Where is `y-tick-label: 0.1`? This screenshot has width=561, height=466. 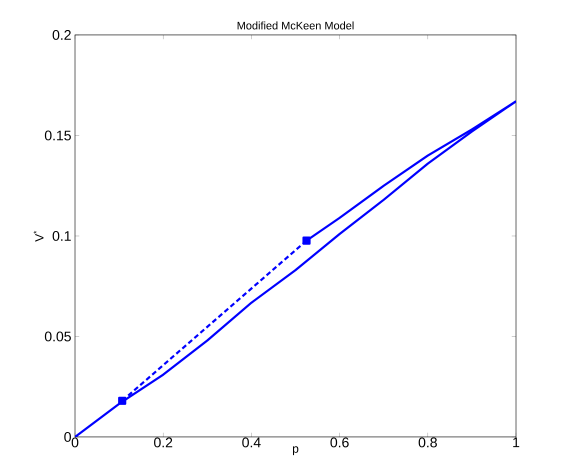 y-tick-label: 0.1 is located at coordinates (61, 236).